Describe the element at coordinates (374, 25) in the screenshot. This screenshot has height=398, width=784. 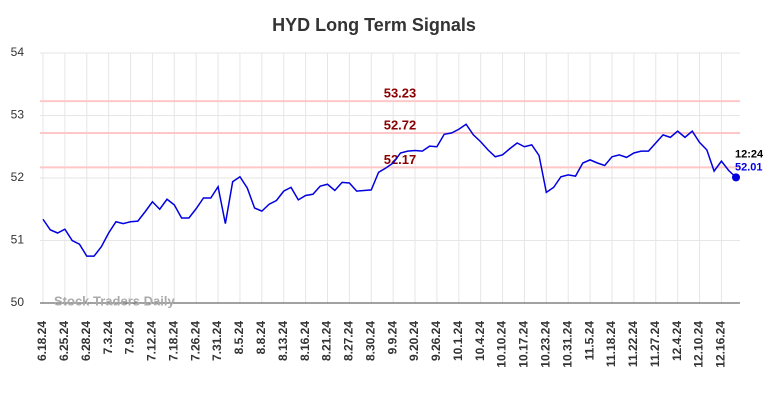
I see `chart-title: HYD Long Term Signals` at that location.